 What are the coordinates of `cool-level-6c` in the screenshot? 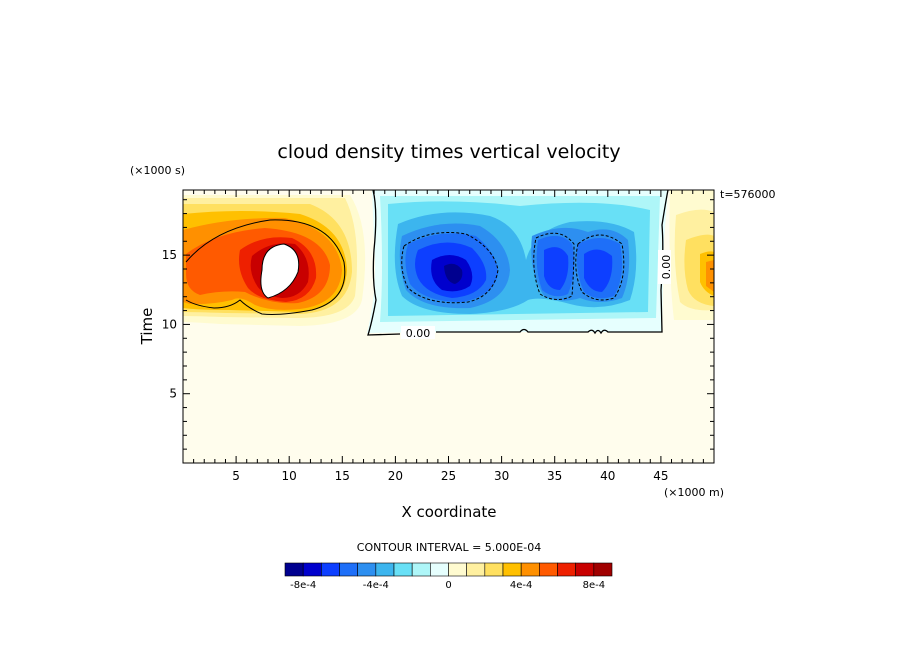 It's located at (598, 270).